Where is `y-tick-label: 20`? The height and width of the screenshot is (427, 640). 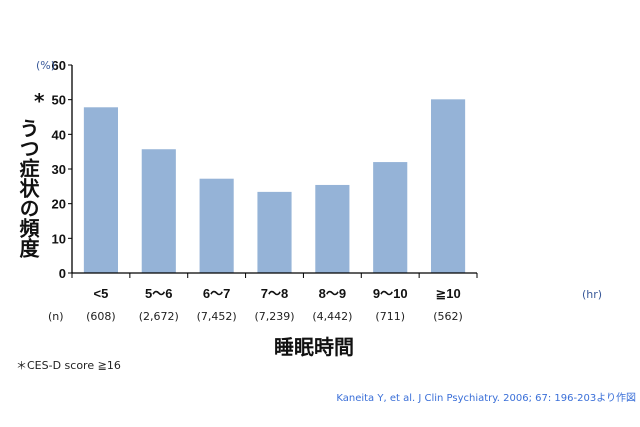 y-tick-label: 20 is located at coordinates (59, 204).